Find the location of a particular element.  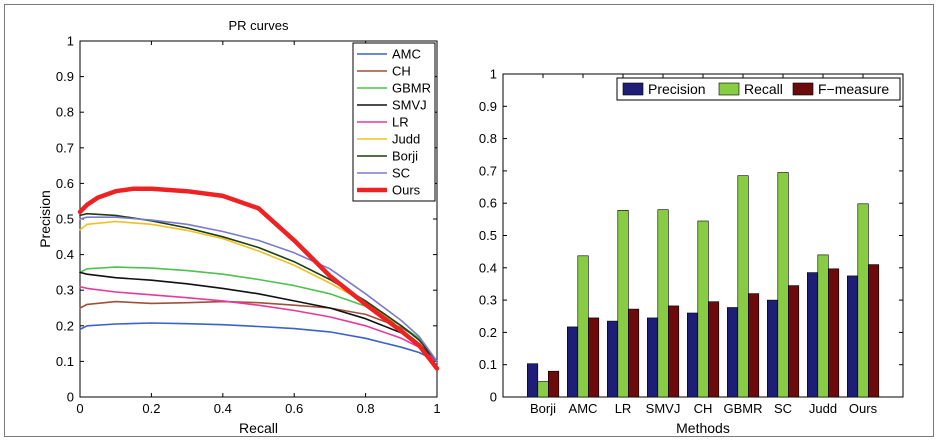

pr-curve-ch is located at coordinates (258, 331).